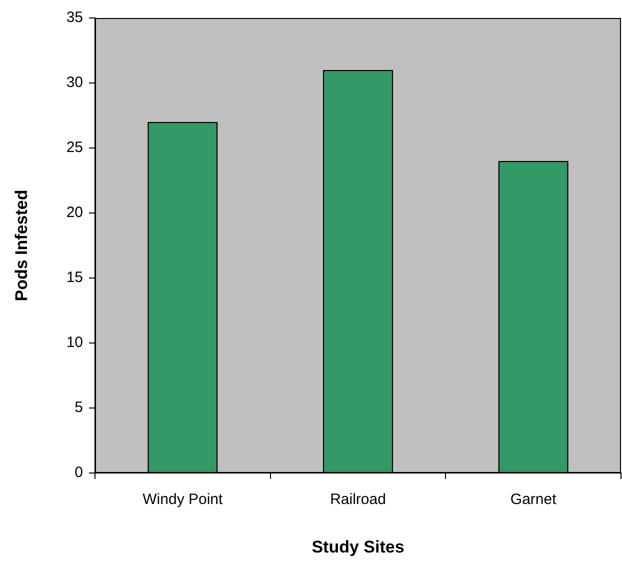 The image size is (622, 566). I want to click on y-tick-label: 5, so click(78, 407).